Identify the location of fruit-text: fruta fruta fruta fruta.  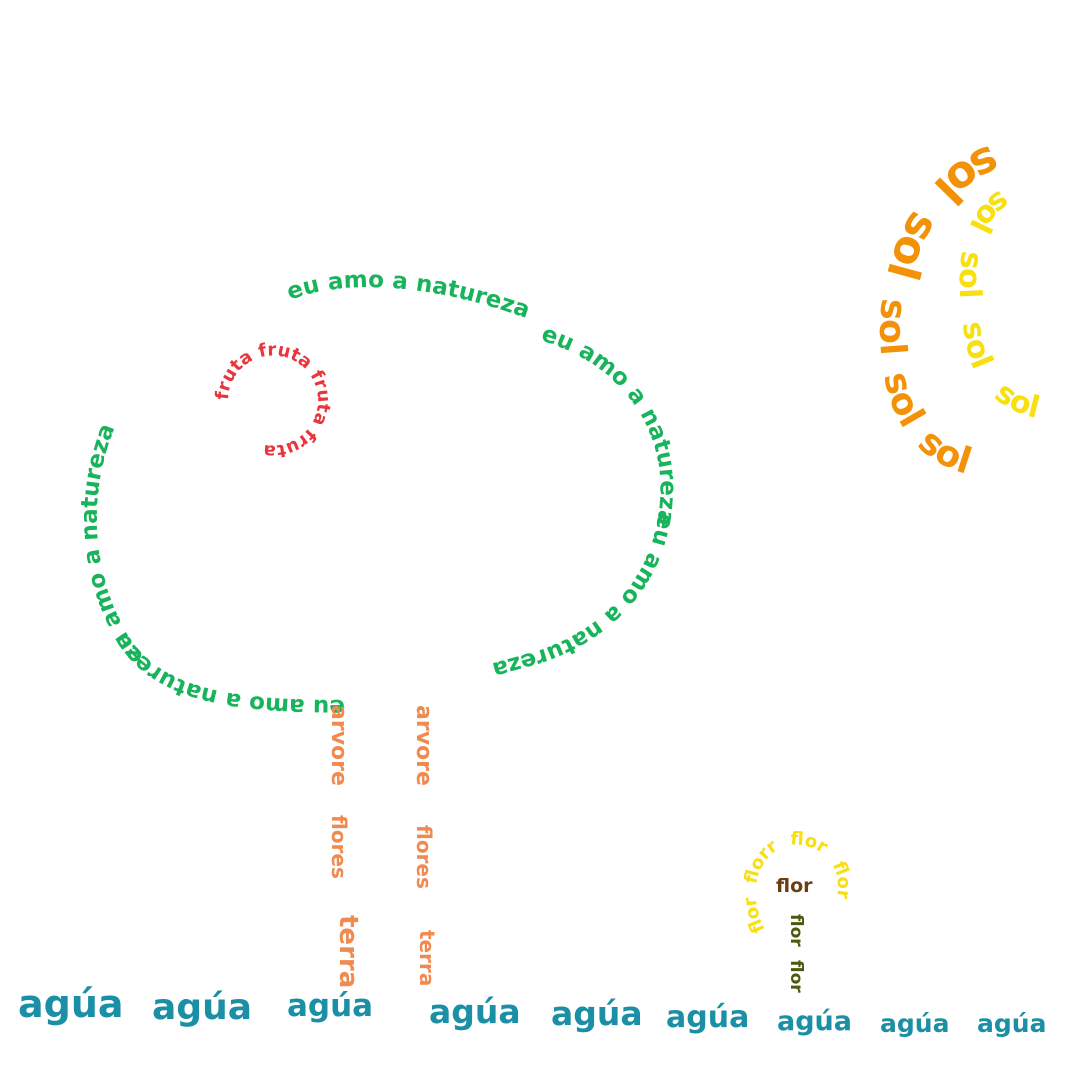
(273, 400).